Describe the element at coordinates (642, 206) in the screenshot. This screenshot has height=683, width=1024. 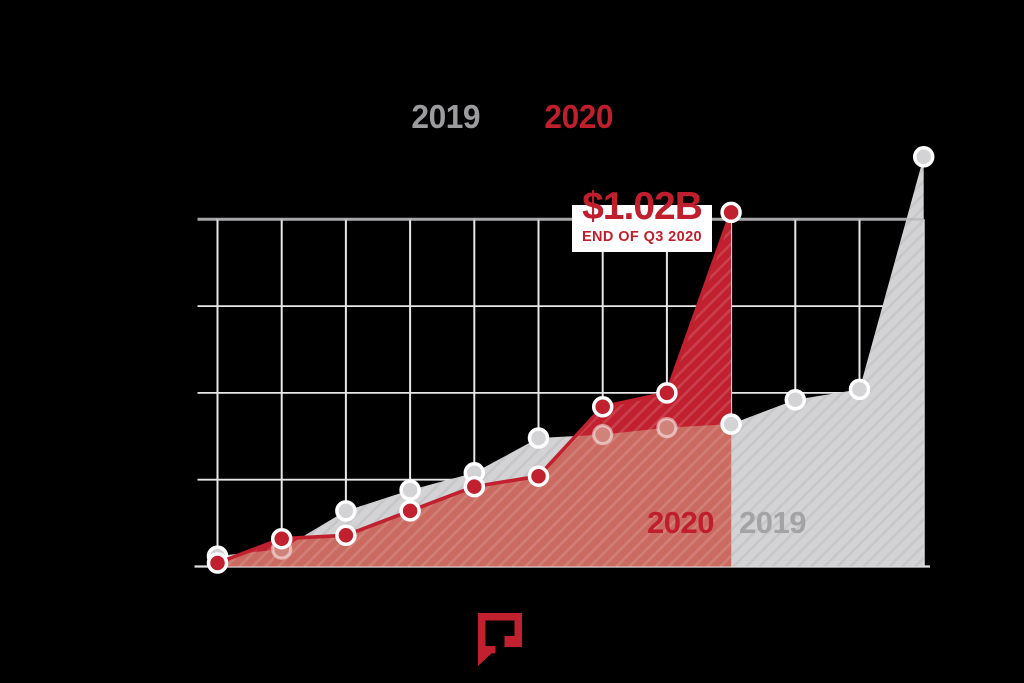
I see `peak-annotation-value: $1.02B` at that location.